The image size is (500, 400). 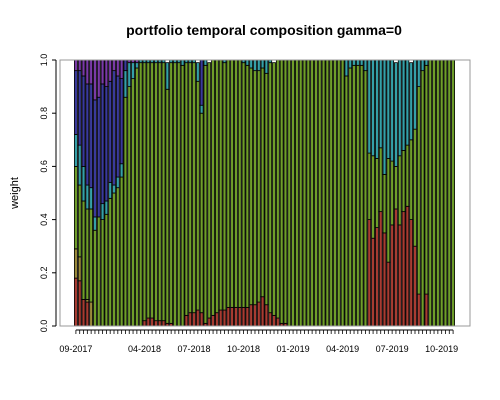 I want to click on y-tick-label-4: 0.8, so click(x=44, y=113).